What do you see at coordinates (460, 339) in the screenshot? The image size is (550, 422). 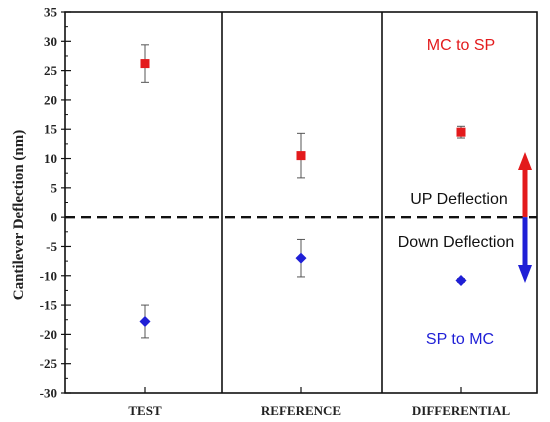 I see `sp-to-mc-label: SP to MC` at bounding box center [460, 339].